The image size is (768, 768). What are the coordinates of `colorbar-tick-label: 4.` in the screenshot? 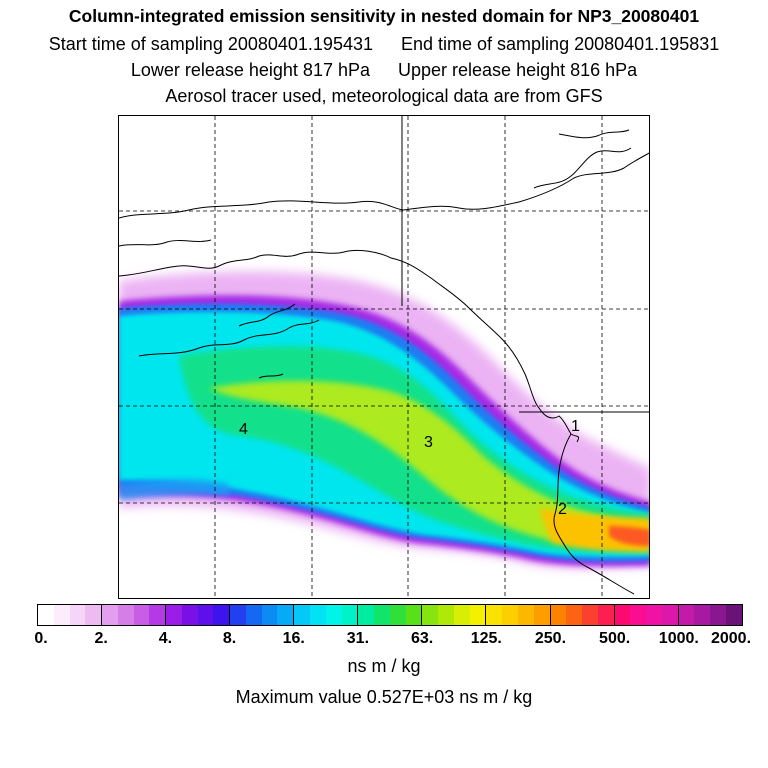 It's located at (165, 638).